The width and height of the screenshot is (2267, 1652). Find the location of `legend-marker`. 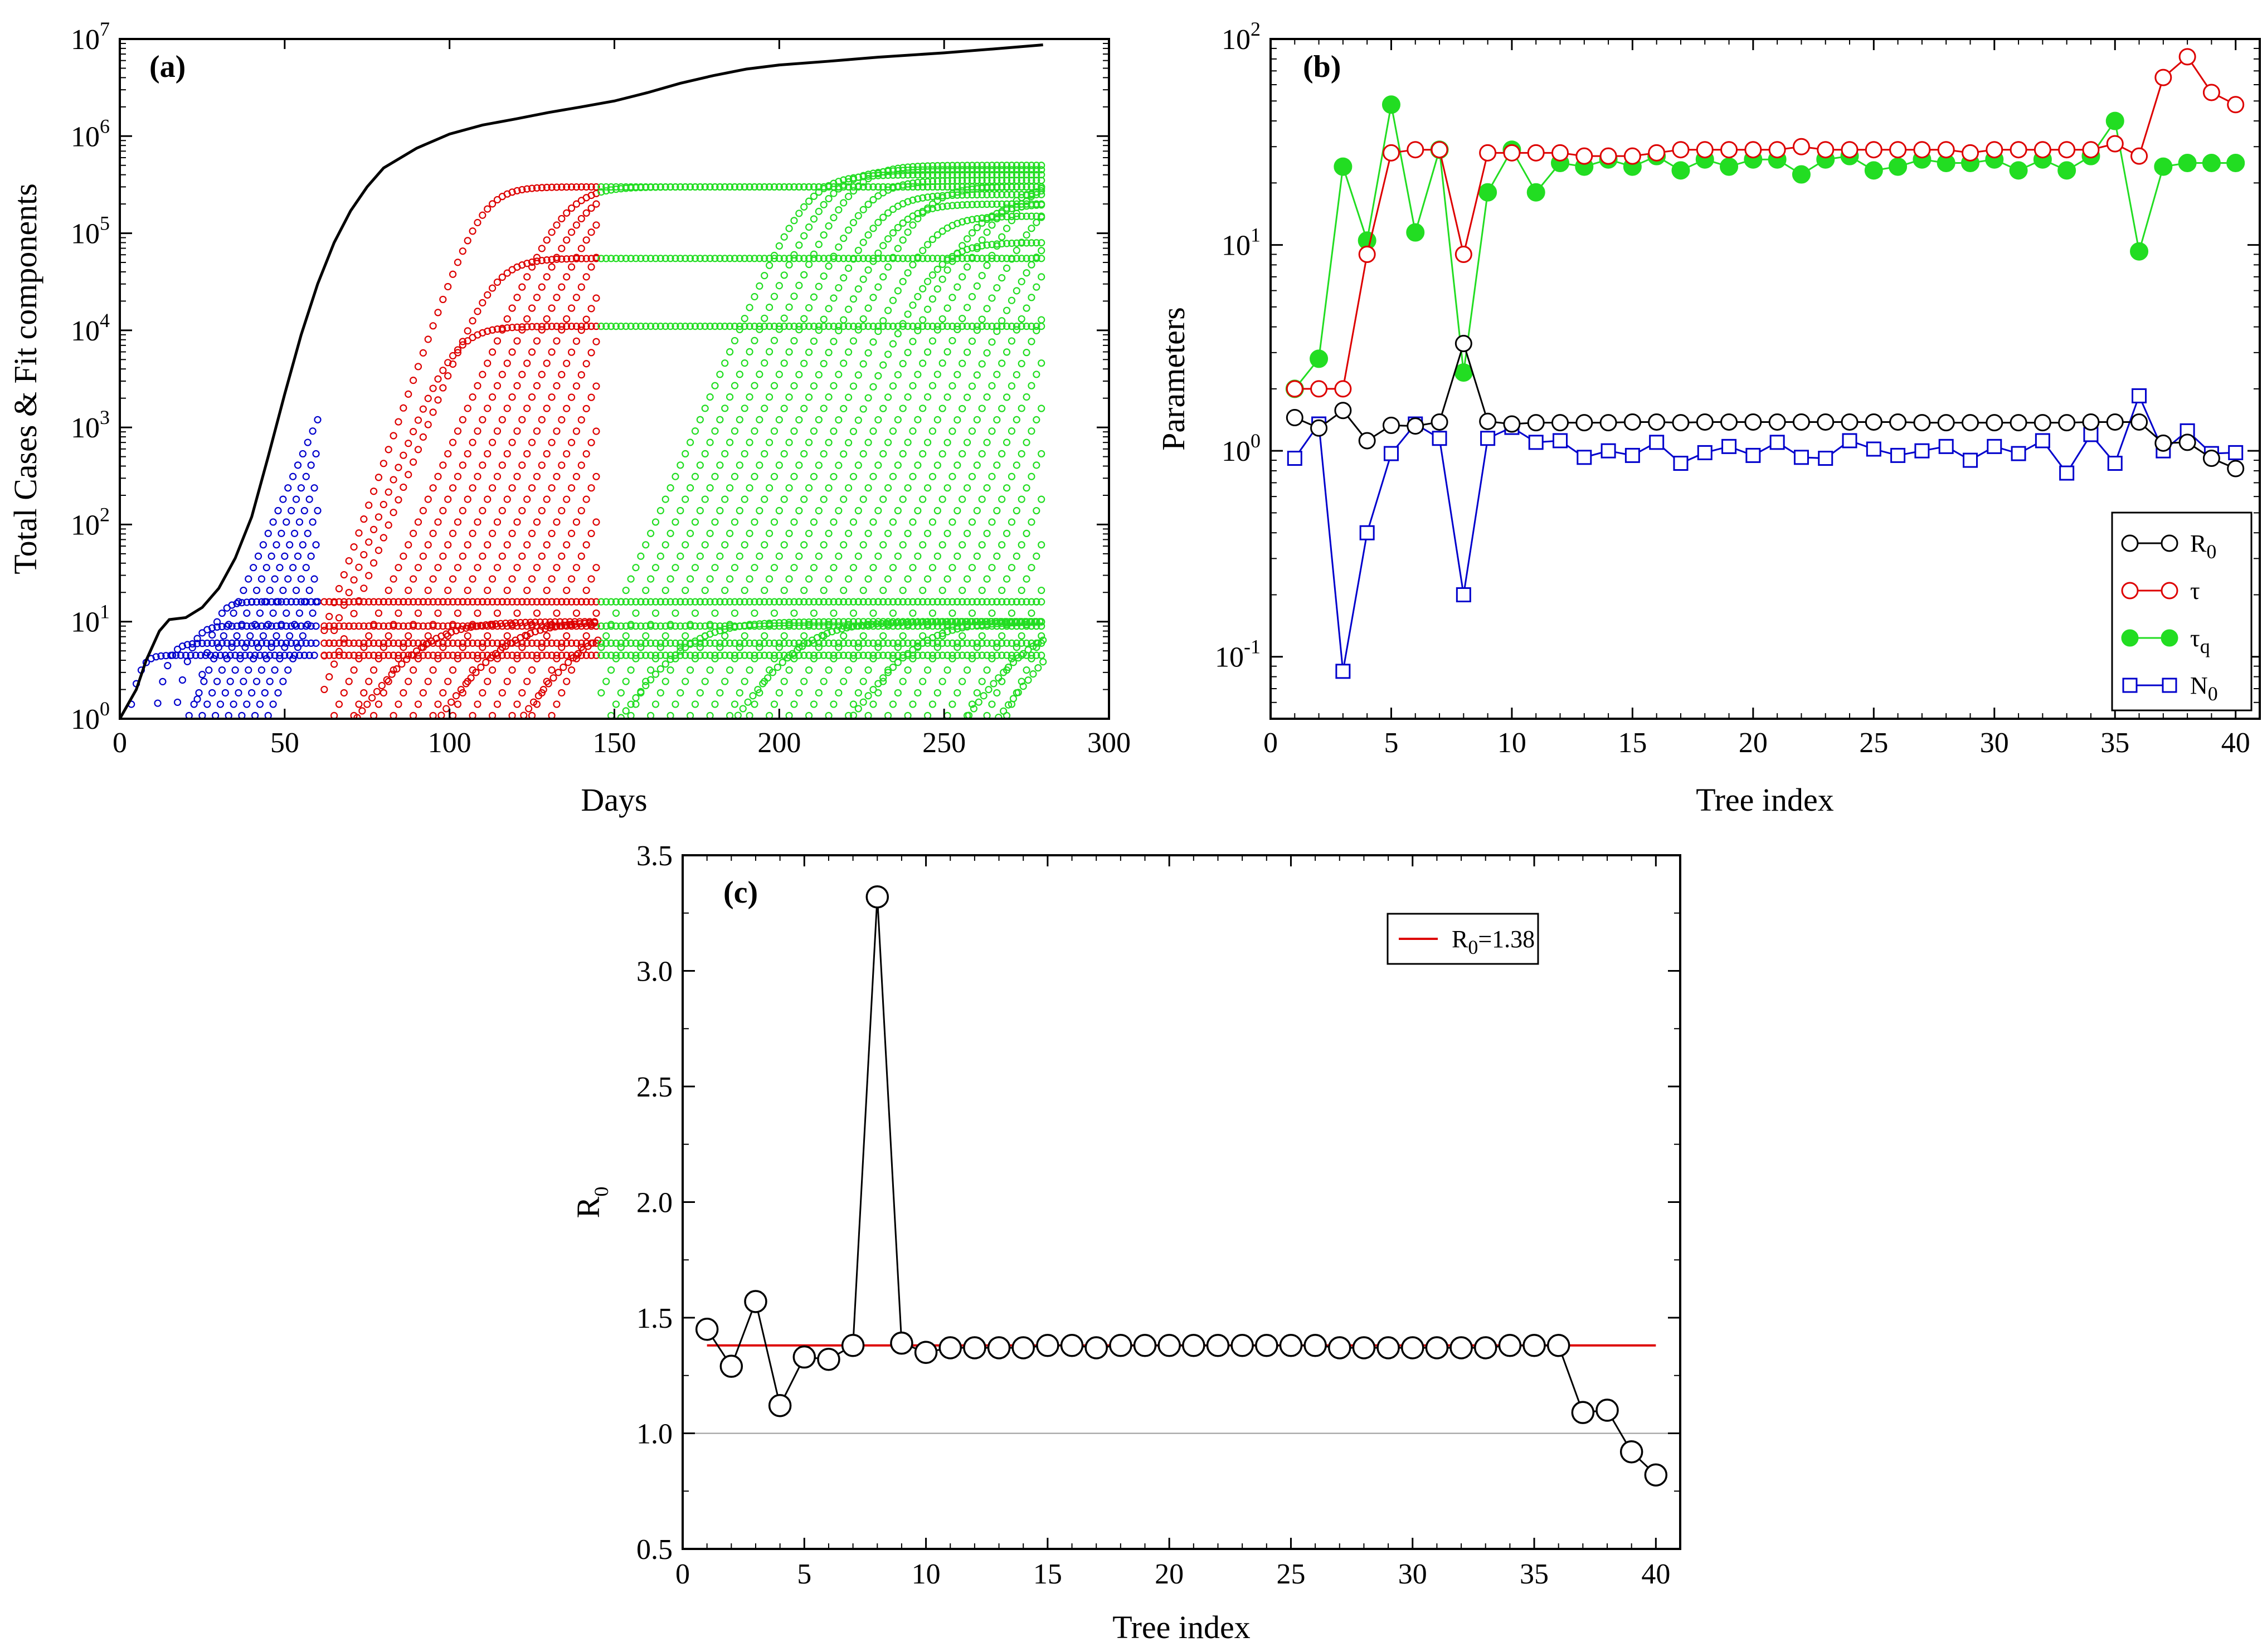

legend-marker is located at coordinates (2130, 638).